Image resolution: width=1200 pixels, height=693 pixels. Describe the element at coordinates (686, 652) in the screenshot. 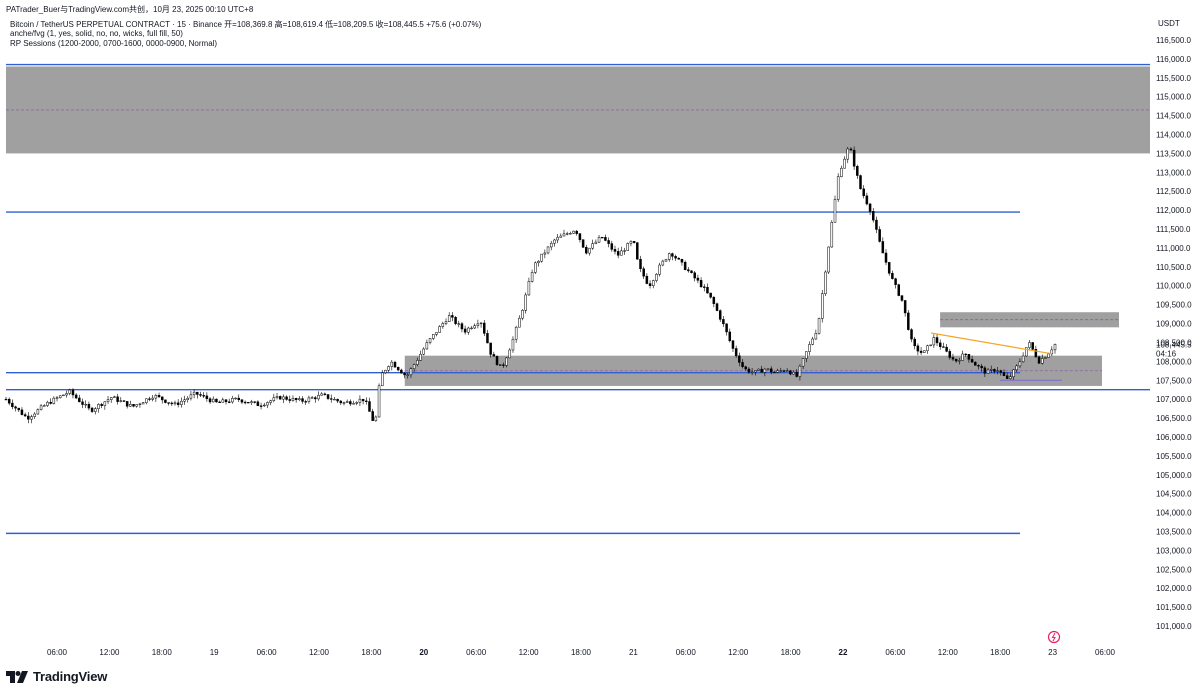

I see `time-tick-label: 06:00` at that location.